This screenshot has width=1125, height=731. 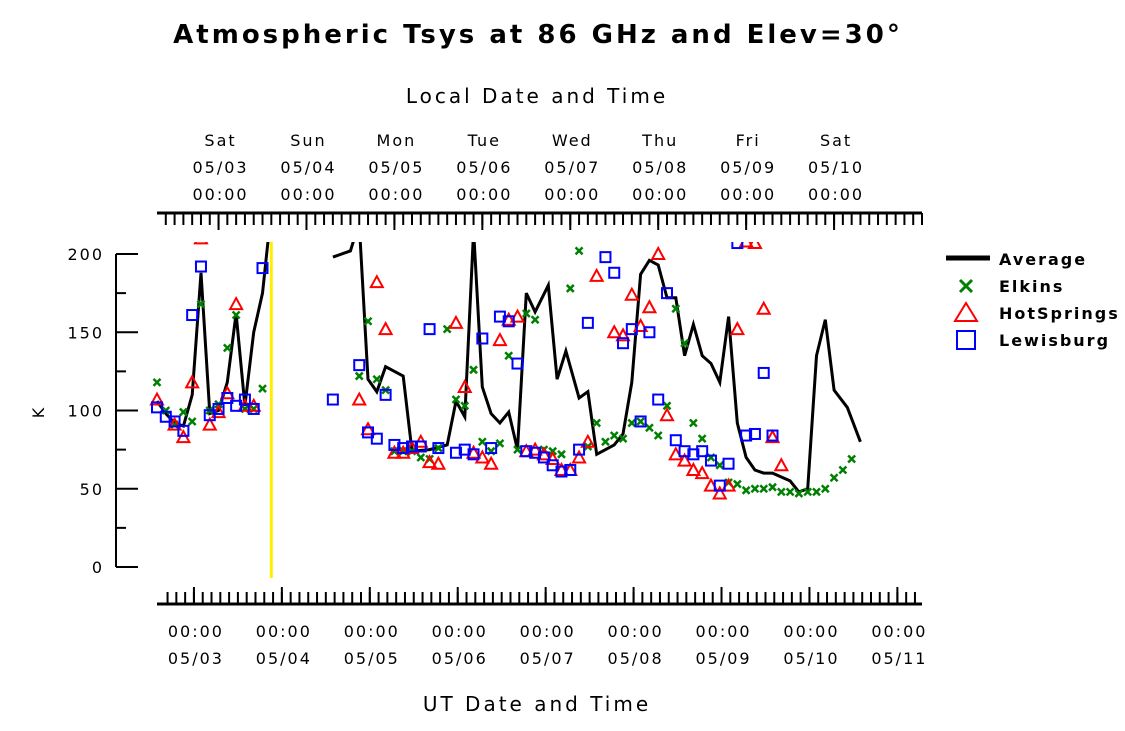 I want to click on chart-title: Atmospheric Tsys at 86 GHz and Elev=30°, so click(x=538, y=35).